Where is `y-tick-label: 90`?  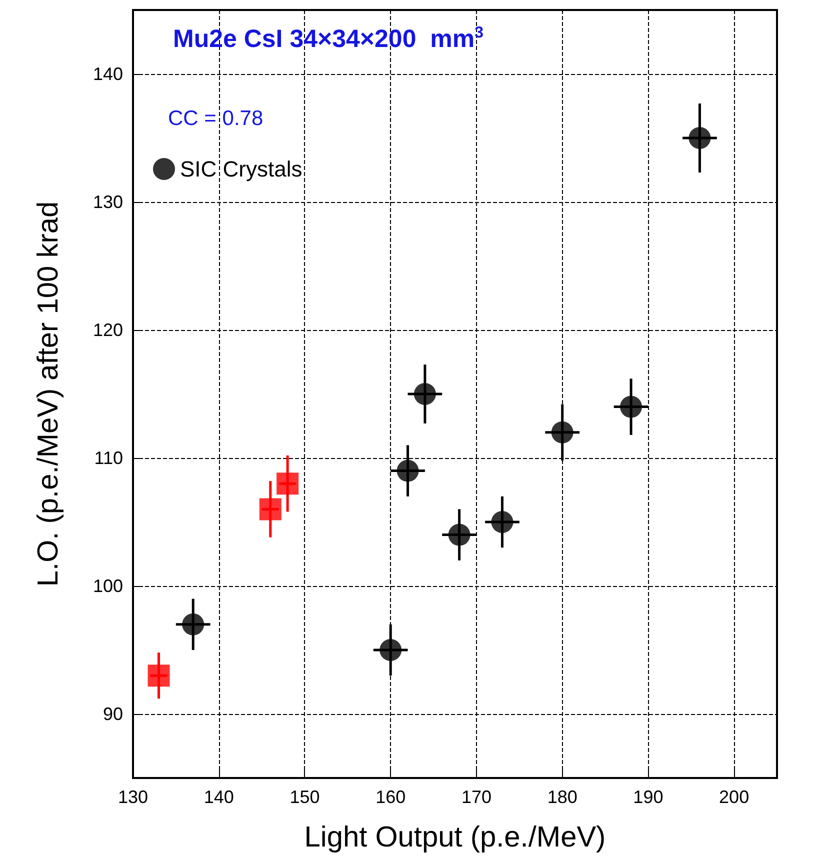
y-tick-label: 90 is located at coordinates (112, 714).